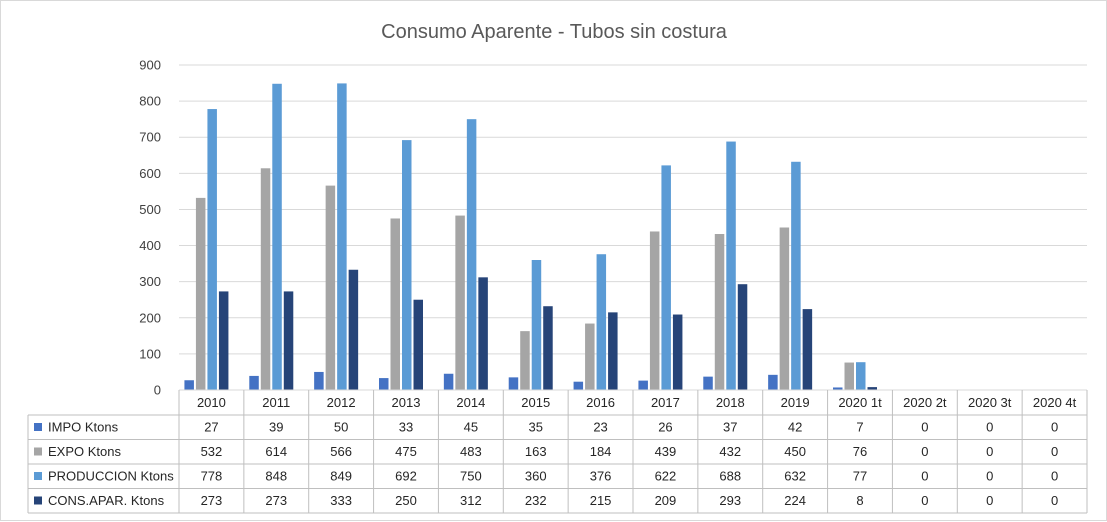 The image size is (1107, 522). Describe the element at coordinates (406, 476) in the screenshot. I see `data-label: 692` at that location.